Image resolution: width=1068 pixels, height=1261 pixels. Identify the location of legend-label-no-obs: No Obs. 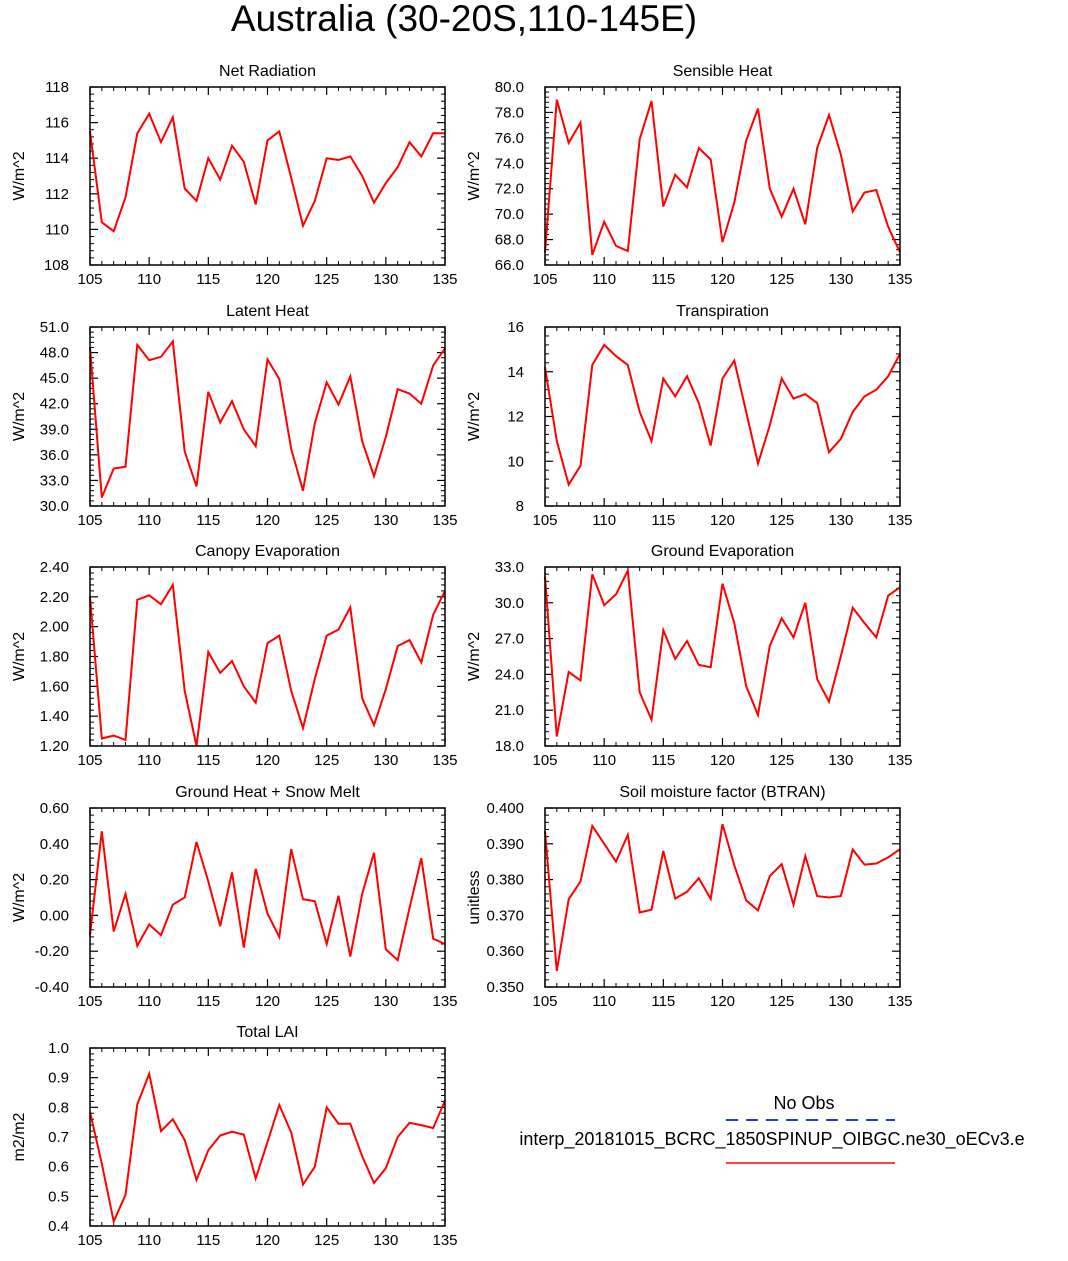
(803, 1103).